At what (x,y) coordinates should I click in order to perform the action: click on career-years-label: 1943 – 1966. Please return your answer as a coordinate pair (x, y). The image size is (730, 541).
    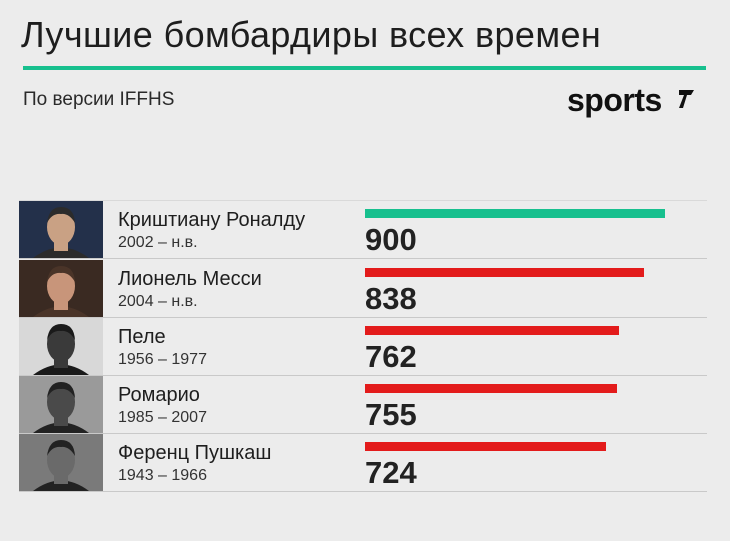
    Looking at the image, I should click on (162, 475).